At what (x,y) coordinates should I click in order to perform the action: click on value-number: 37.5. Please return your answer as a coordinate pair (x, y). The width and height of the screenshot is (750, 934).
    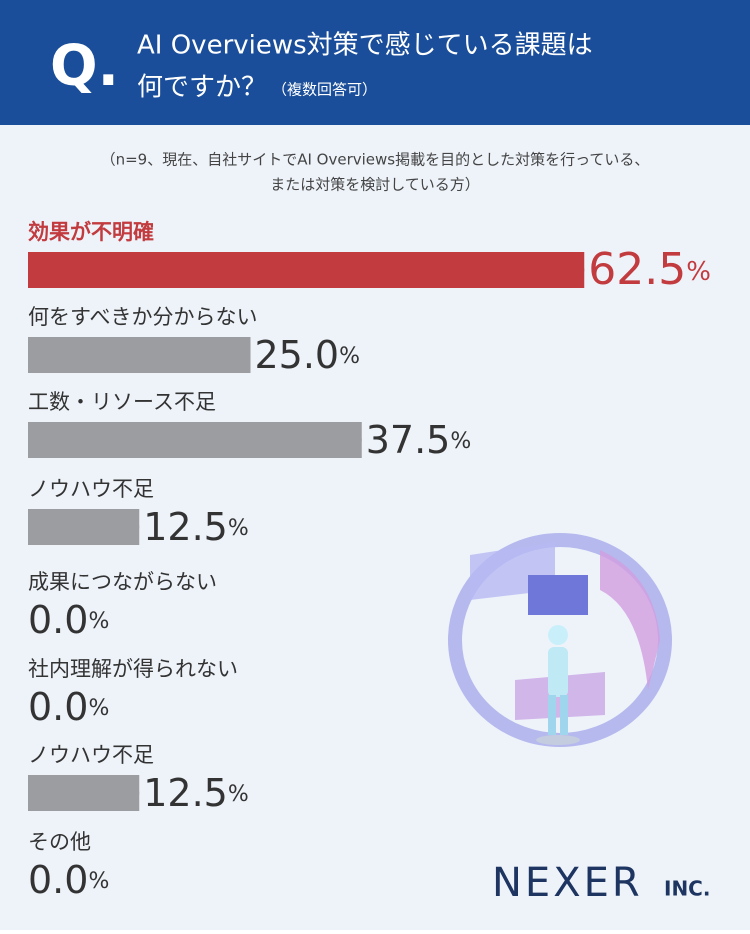
    Looking at the image, I should click on (408, 440).